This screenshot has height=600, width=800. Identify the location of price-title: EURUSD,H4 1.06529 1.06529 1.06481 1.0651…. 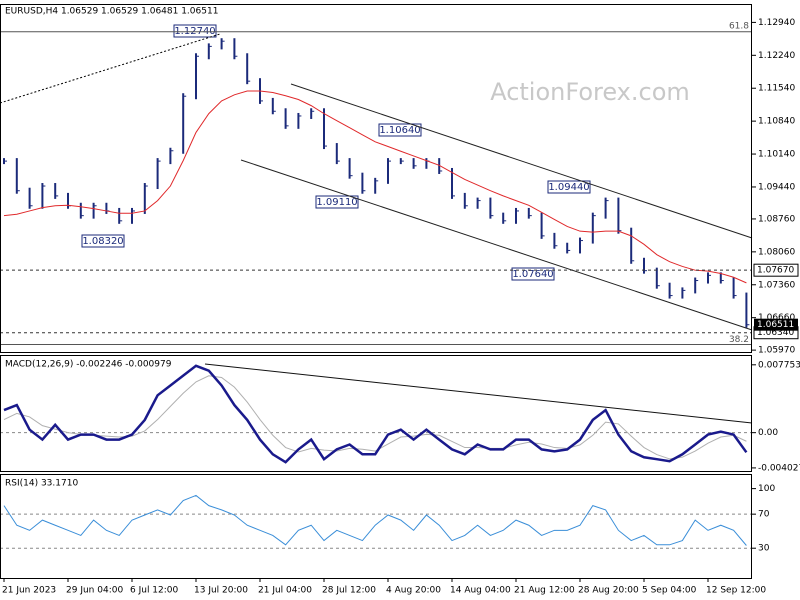
(111, 12).